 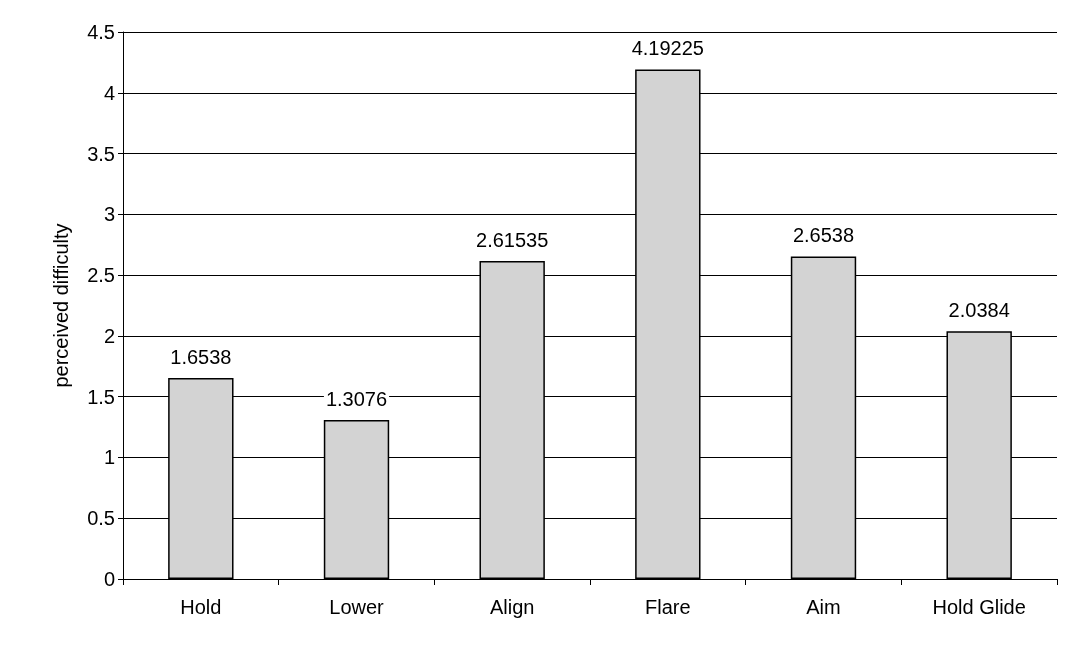 I want to click on x-tick-label: Align, so click(x=512, y=607).